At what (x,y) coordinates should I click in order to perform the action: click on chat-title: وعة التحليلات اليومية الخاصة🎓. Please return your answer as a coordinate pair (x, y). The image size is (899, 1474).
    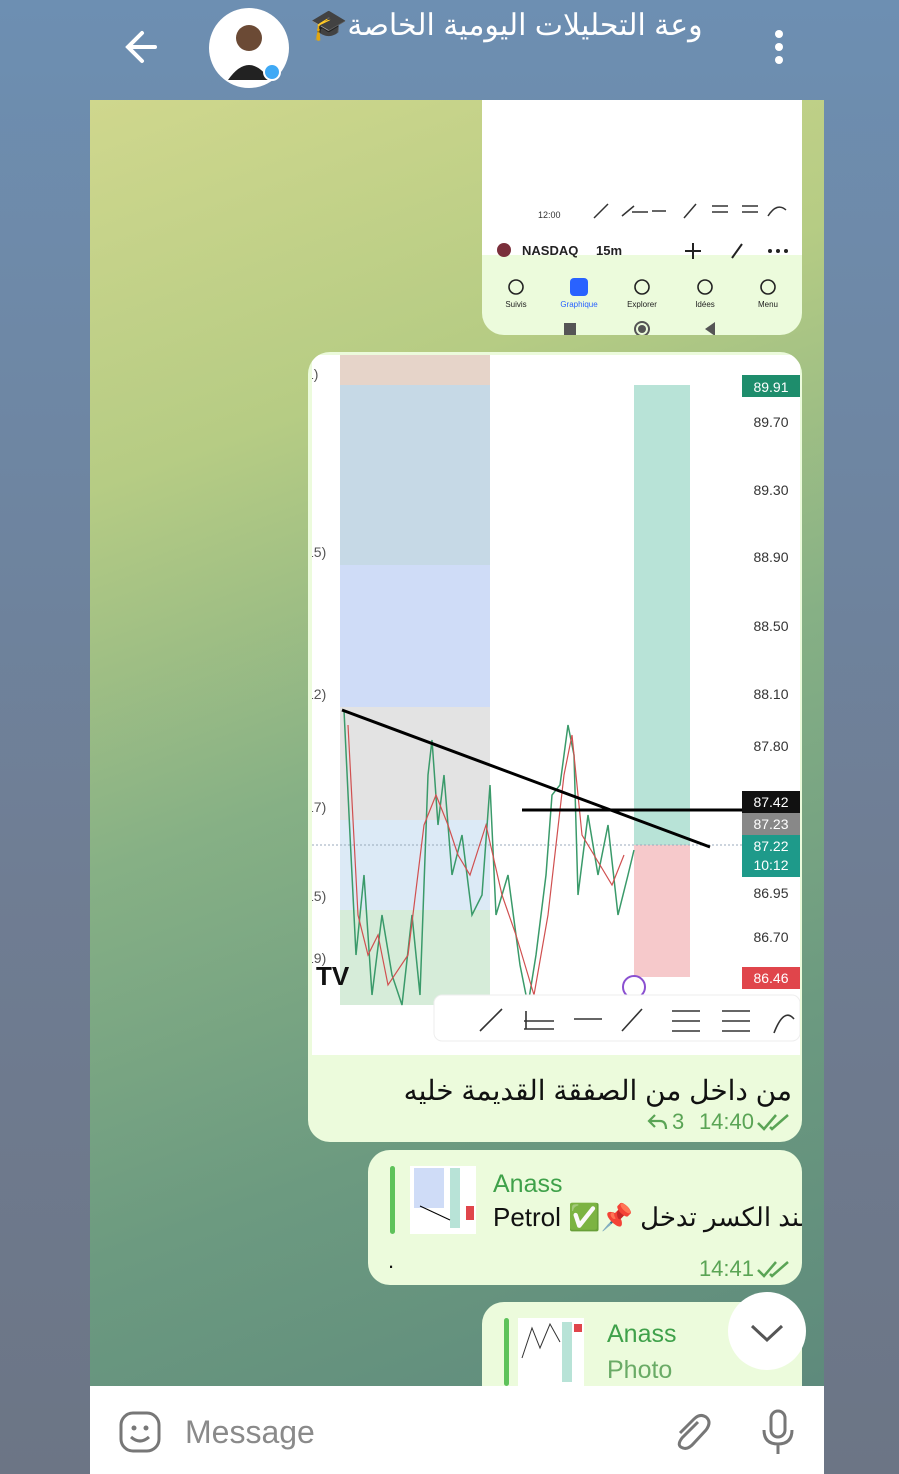
    Looking at the image, I should click on (506, 25).